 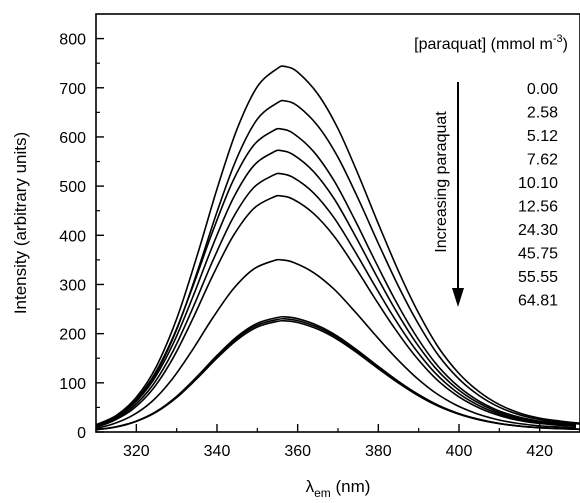 What do you see at coordinates (217, 451) in the screenshot?
I see `x-tick-label: 340` at bounding box center [217, 451].